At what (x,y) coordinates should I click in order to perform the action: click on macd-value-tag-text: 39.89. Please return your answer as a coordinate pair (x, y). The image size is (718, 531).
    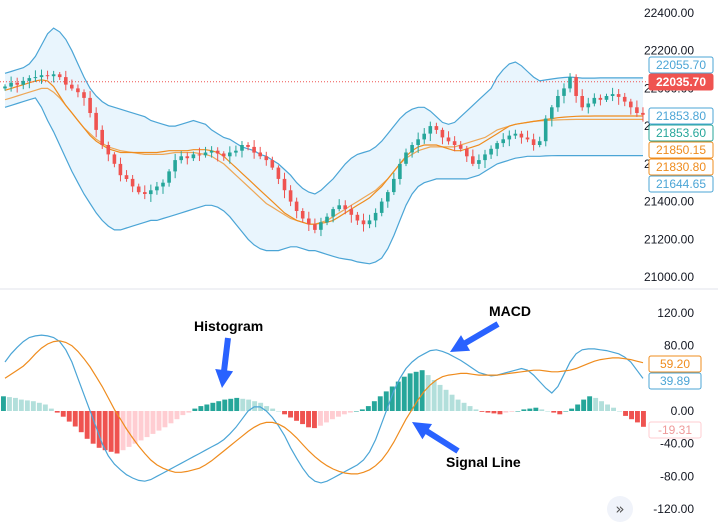
    Looking at the image, I should click on (675, 381).